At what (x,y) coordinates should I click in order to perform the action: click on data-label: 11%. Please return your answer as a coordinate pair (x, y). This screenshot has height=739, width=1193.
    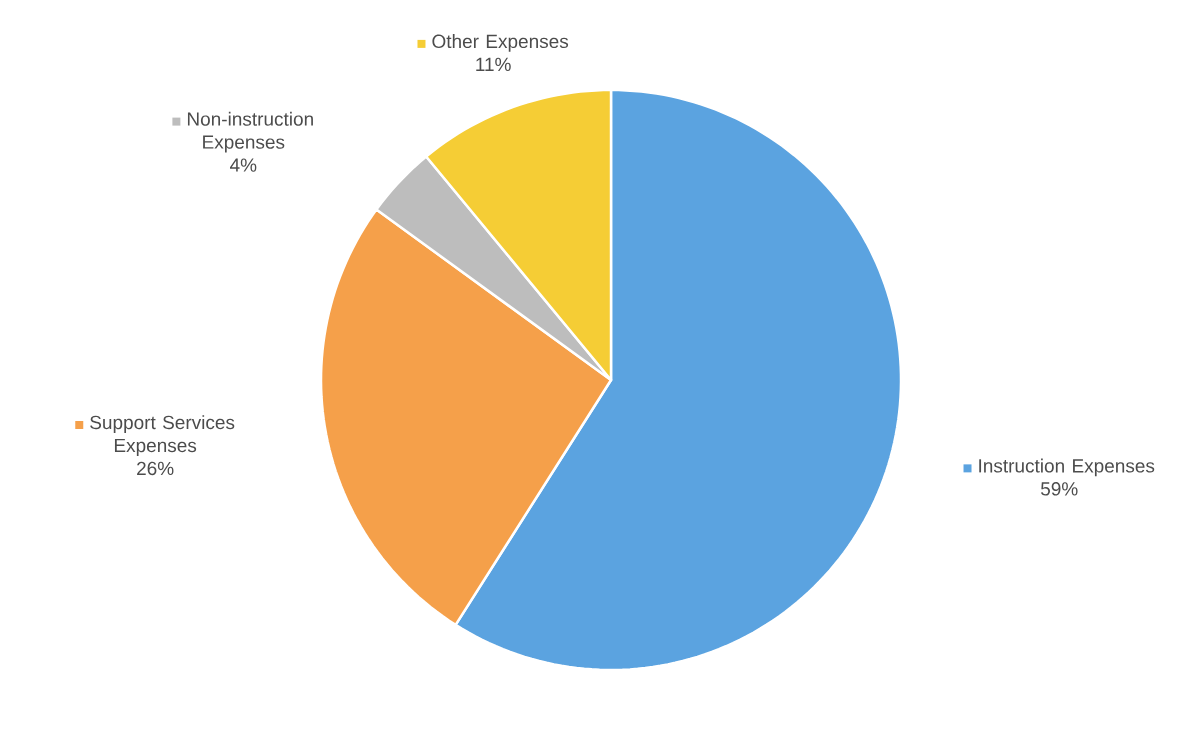
    Looking at the image, I should click on (493, 64).